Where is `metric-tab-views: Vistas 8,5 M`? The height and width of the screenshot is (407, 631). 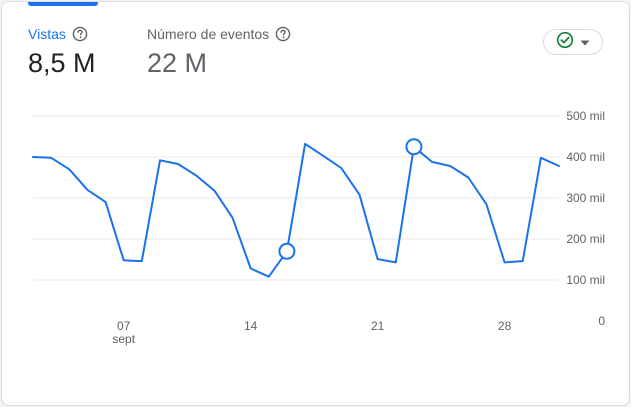 metric-tab-views: Vistas 8,5 M is located at coordinates (62, 52).